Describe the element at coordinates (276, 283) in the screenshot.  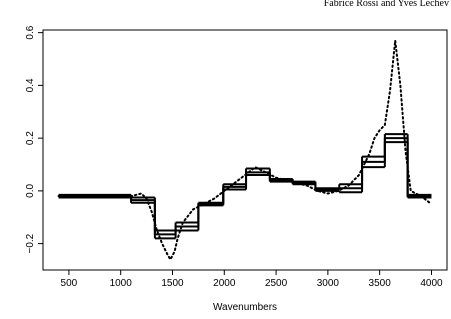
I see `x-tick-label: 2500` at that location.